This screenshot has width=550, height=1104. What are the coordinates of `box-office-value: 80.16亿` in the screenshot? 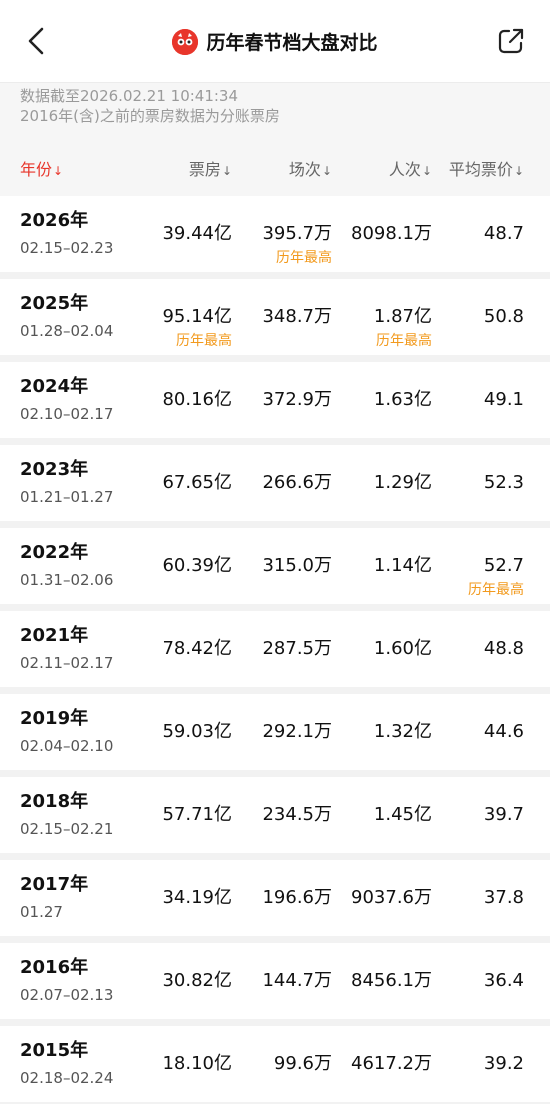 It's located at (197, 399).